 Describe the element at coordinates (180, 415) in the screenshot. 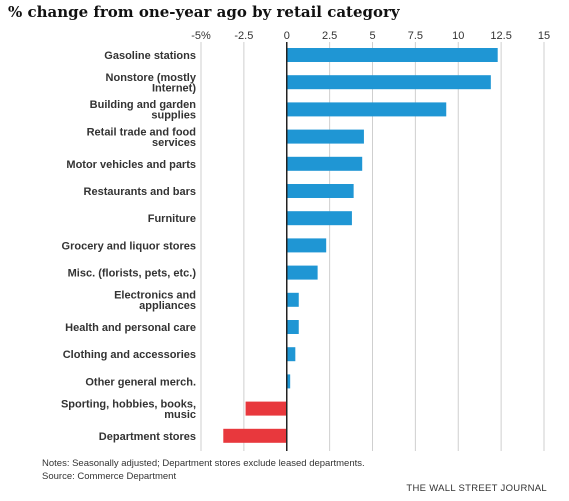

I see `category-label-line: music` at that location.